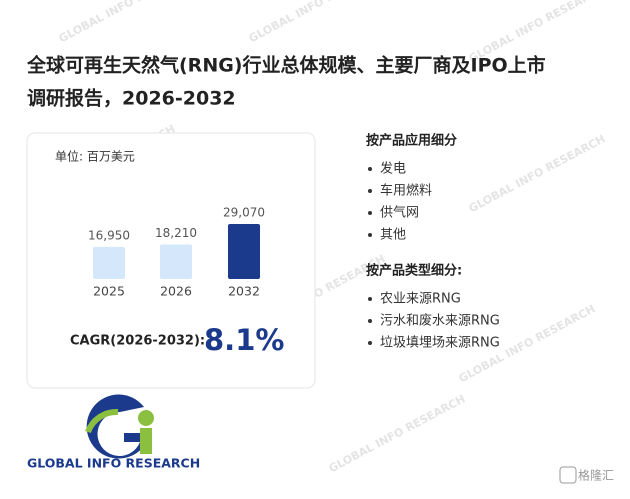 The width and height of the screenshot is (630, 499). Describe the element at coordinates (109, 235) in the screenshot. I see `value-label: 16,950` at that location.